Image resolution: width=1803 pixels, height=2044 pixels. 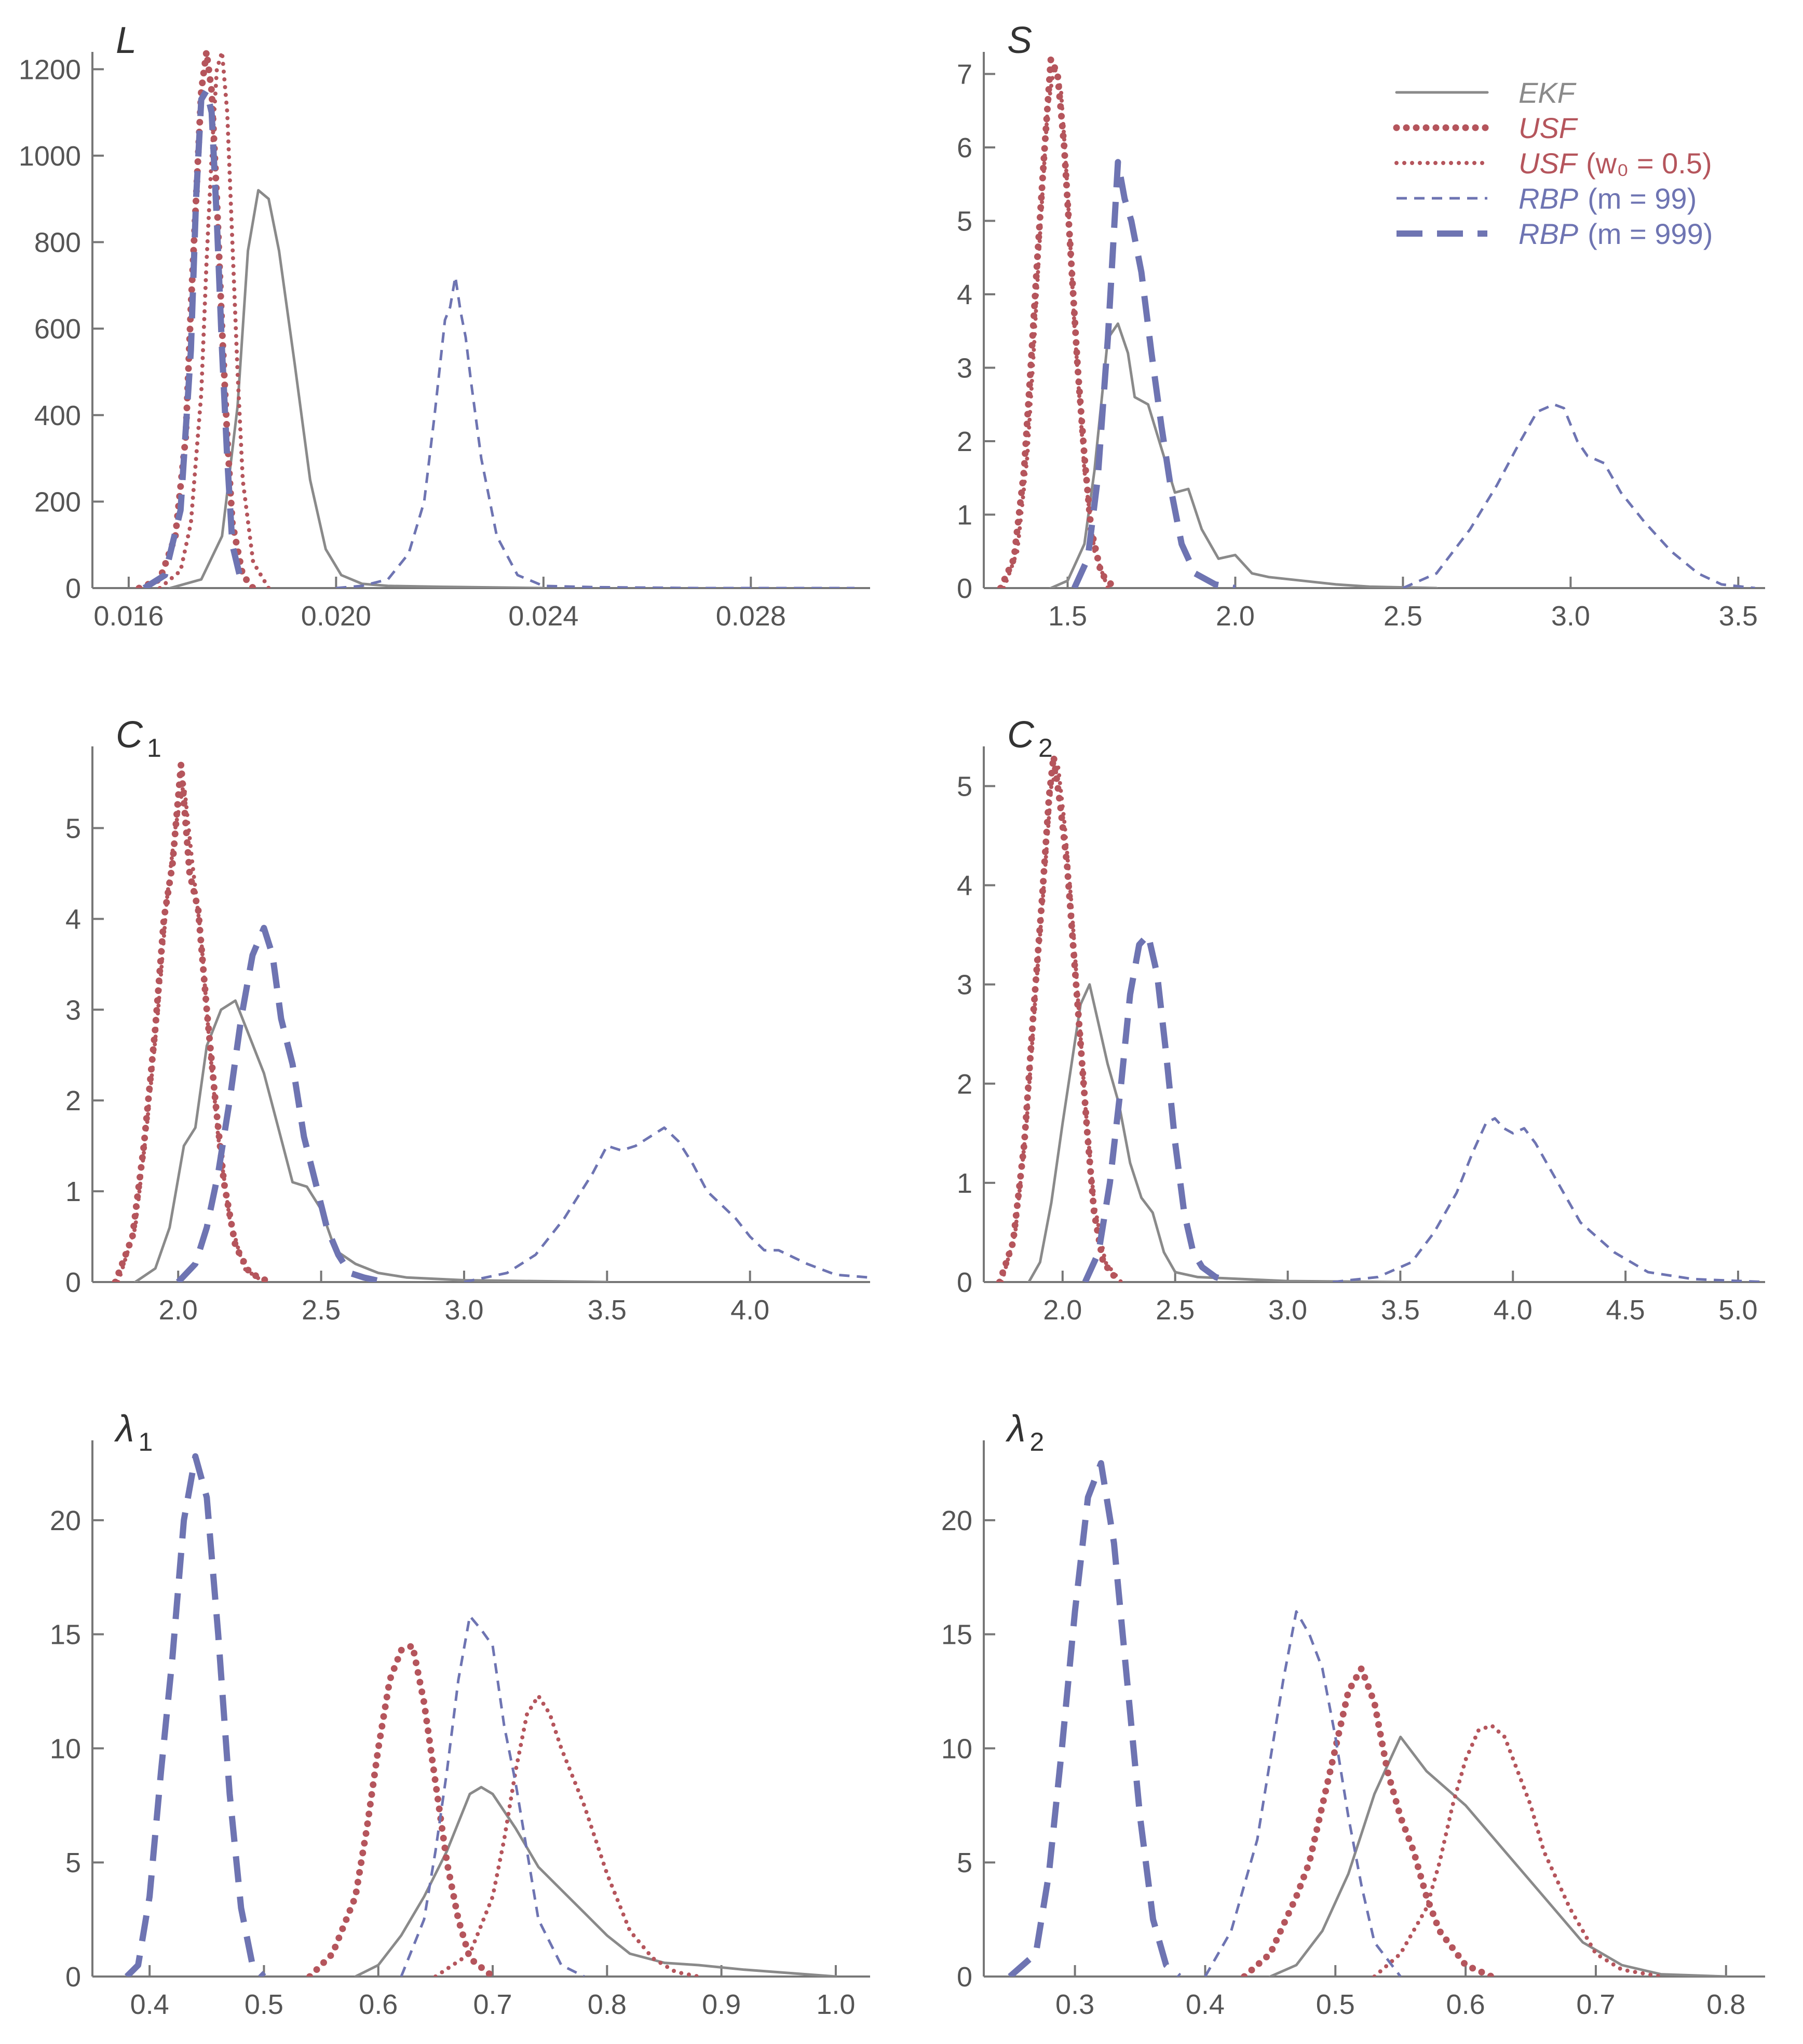 I want to click on x-tick-label: 0.5, so click(x=1335, y=2004).